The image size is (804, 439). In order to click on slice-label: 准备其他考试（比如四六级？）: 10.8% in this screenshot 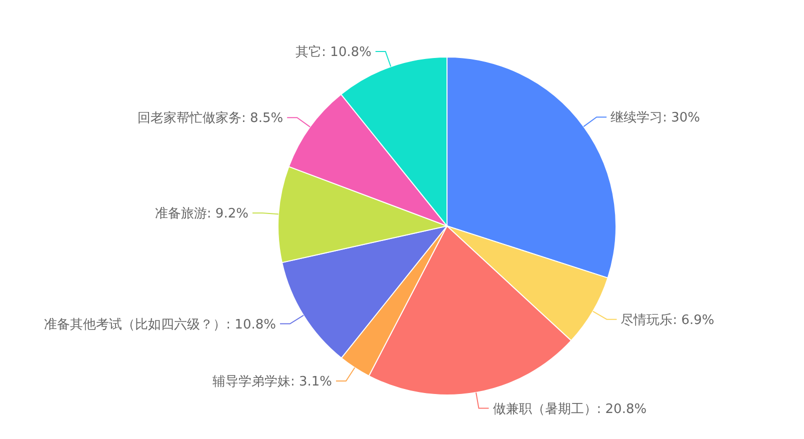, I will do `click(160, 324)`.